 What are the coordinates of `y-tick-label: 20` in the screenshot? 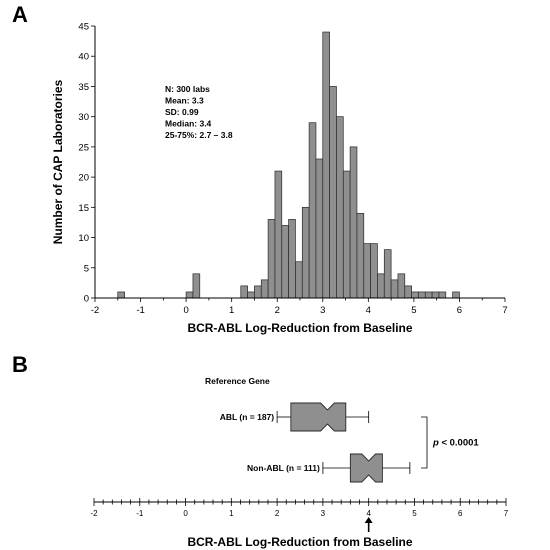 It's located at (83, 178).